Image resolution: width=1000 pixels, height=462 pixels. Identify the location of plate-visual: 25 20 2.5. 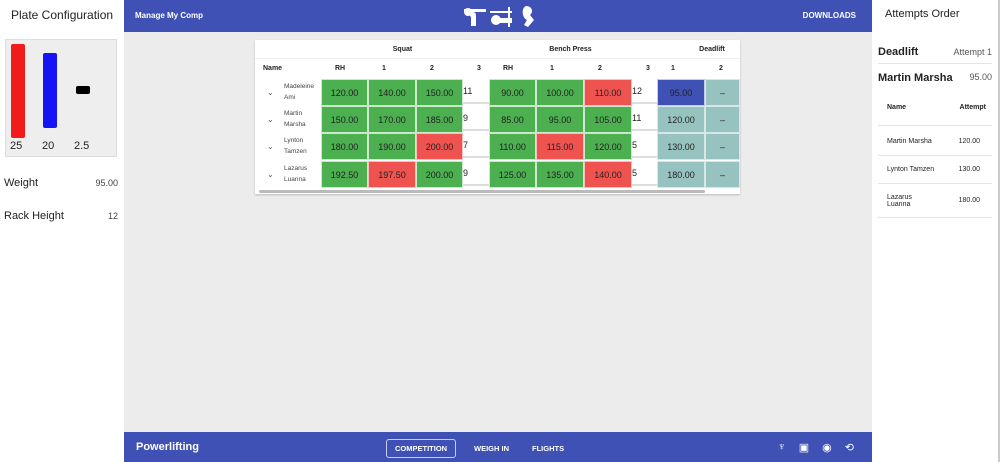
(61, 98).